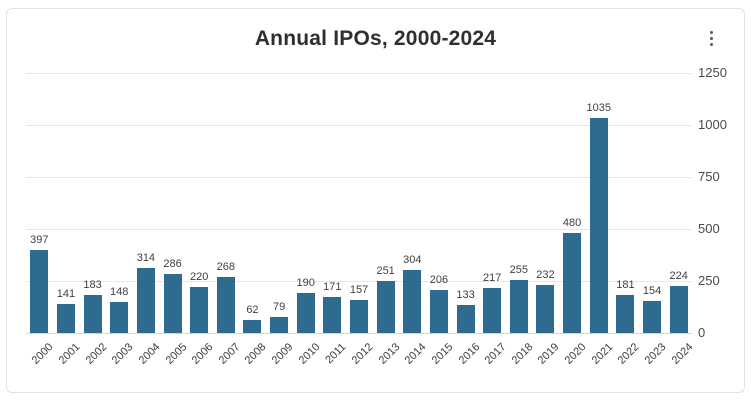 The height and width of the screenshot is (401, 751). I want to click on bar-value-label: 148, so click(119, 292).